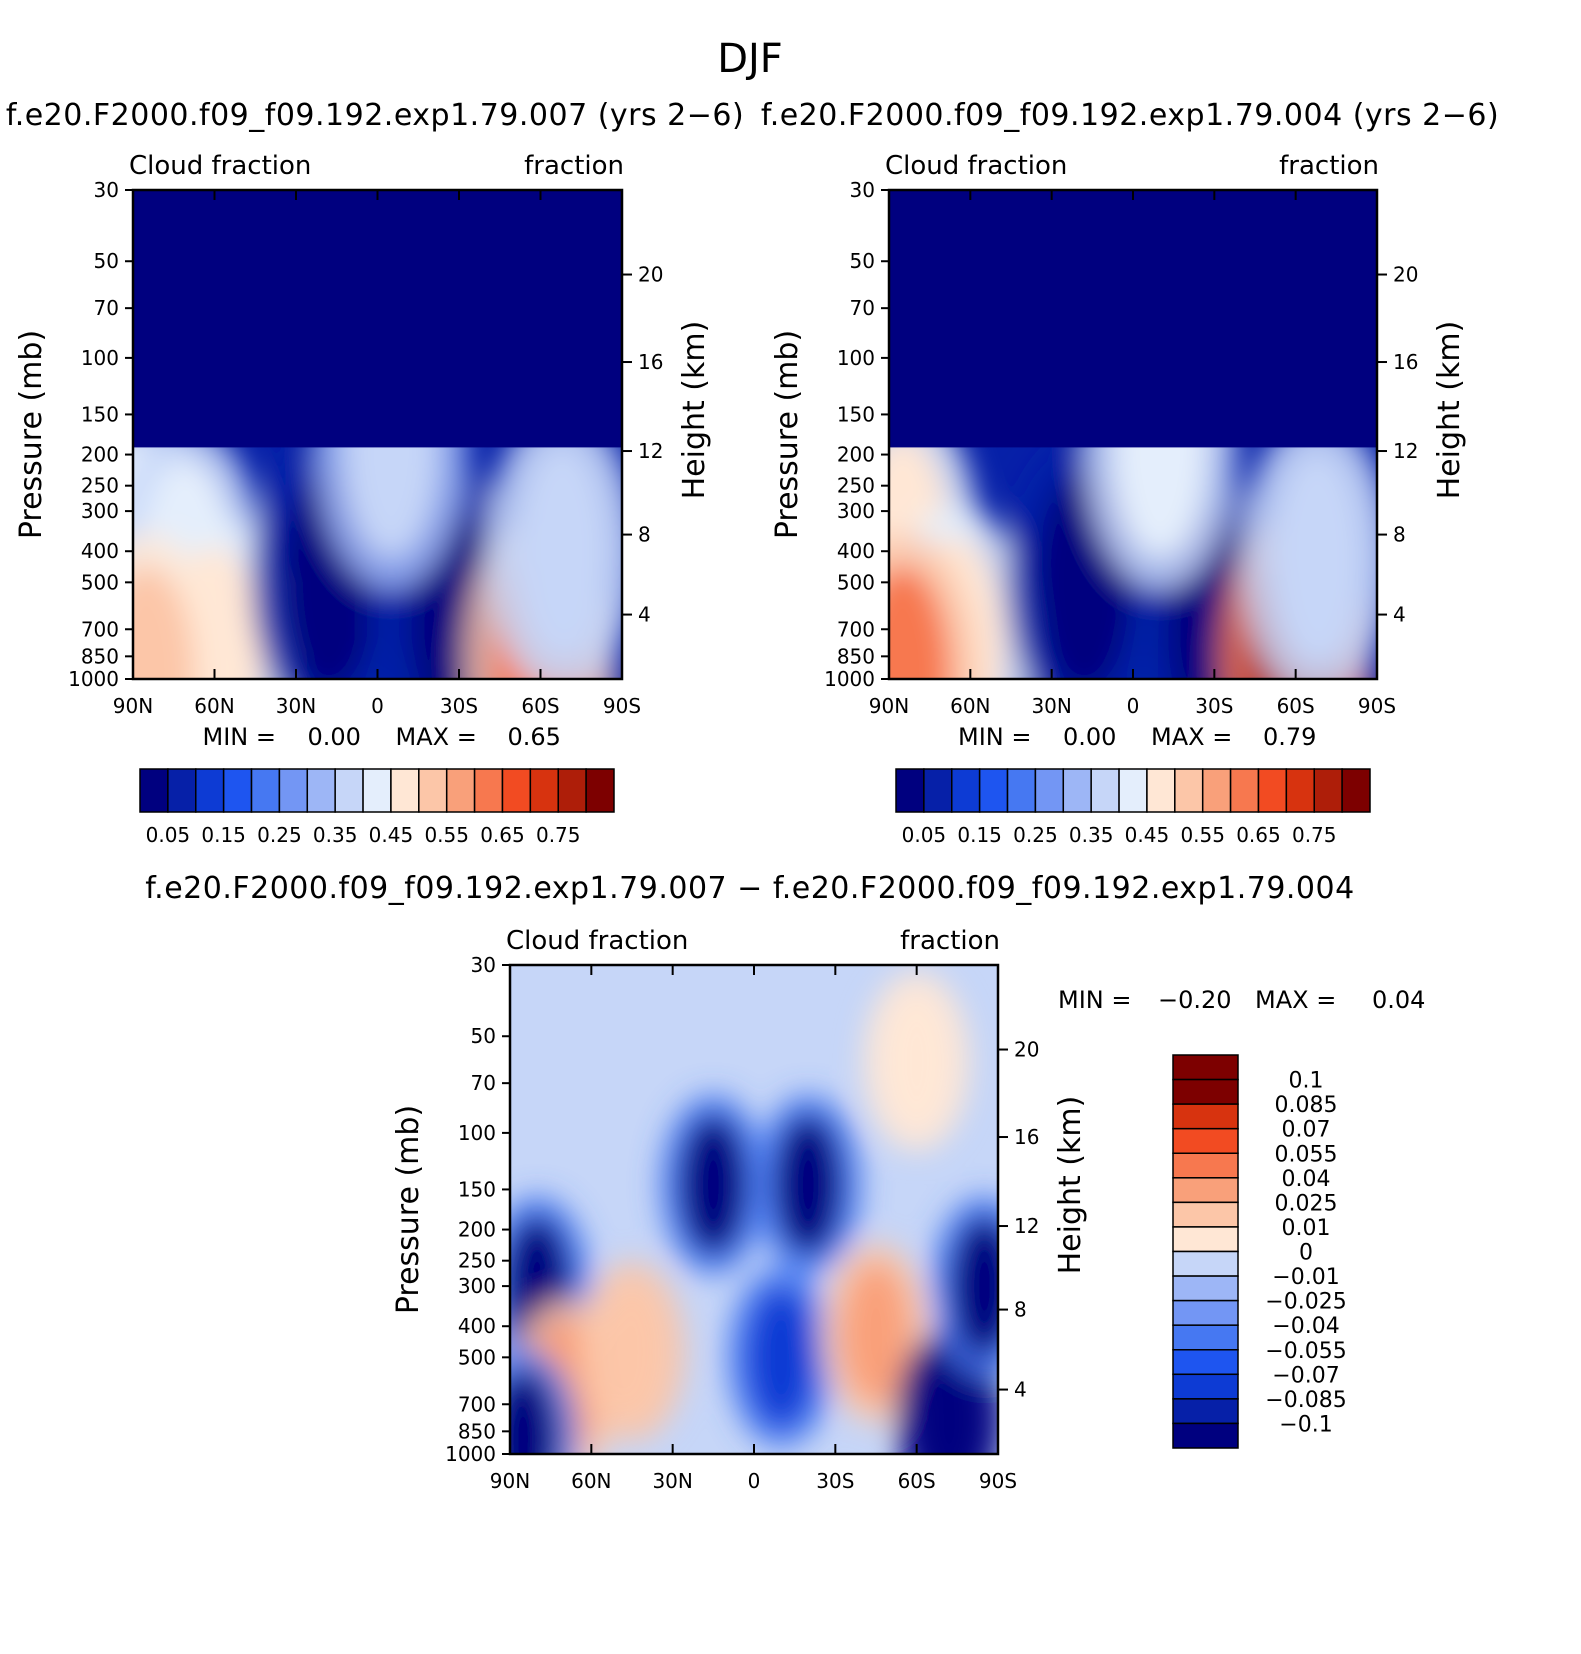 The width and height of the screenshot is (1581, 1654). I want to click on x-tick-label: 90S, so click(998, 1481).